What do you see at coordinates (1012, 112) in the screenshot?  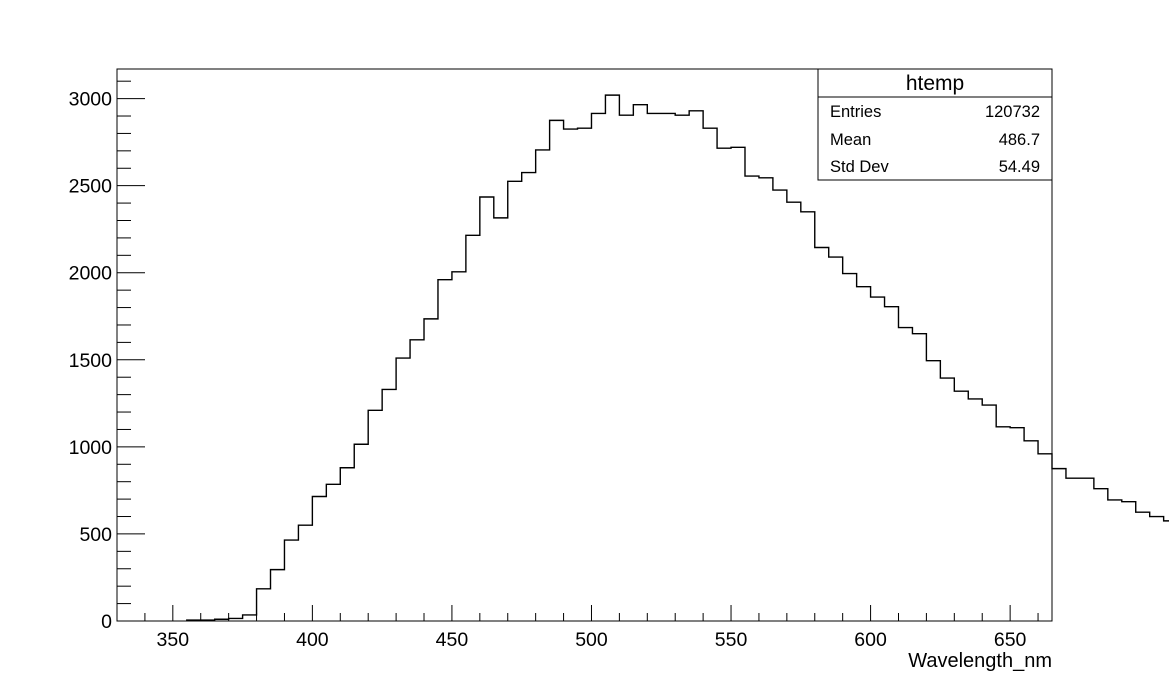 I see `stats-entries-value: 120732` at bounding box center [1012, 112].